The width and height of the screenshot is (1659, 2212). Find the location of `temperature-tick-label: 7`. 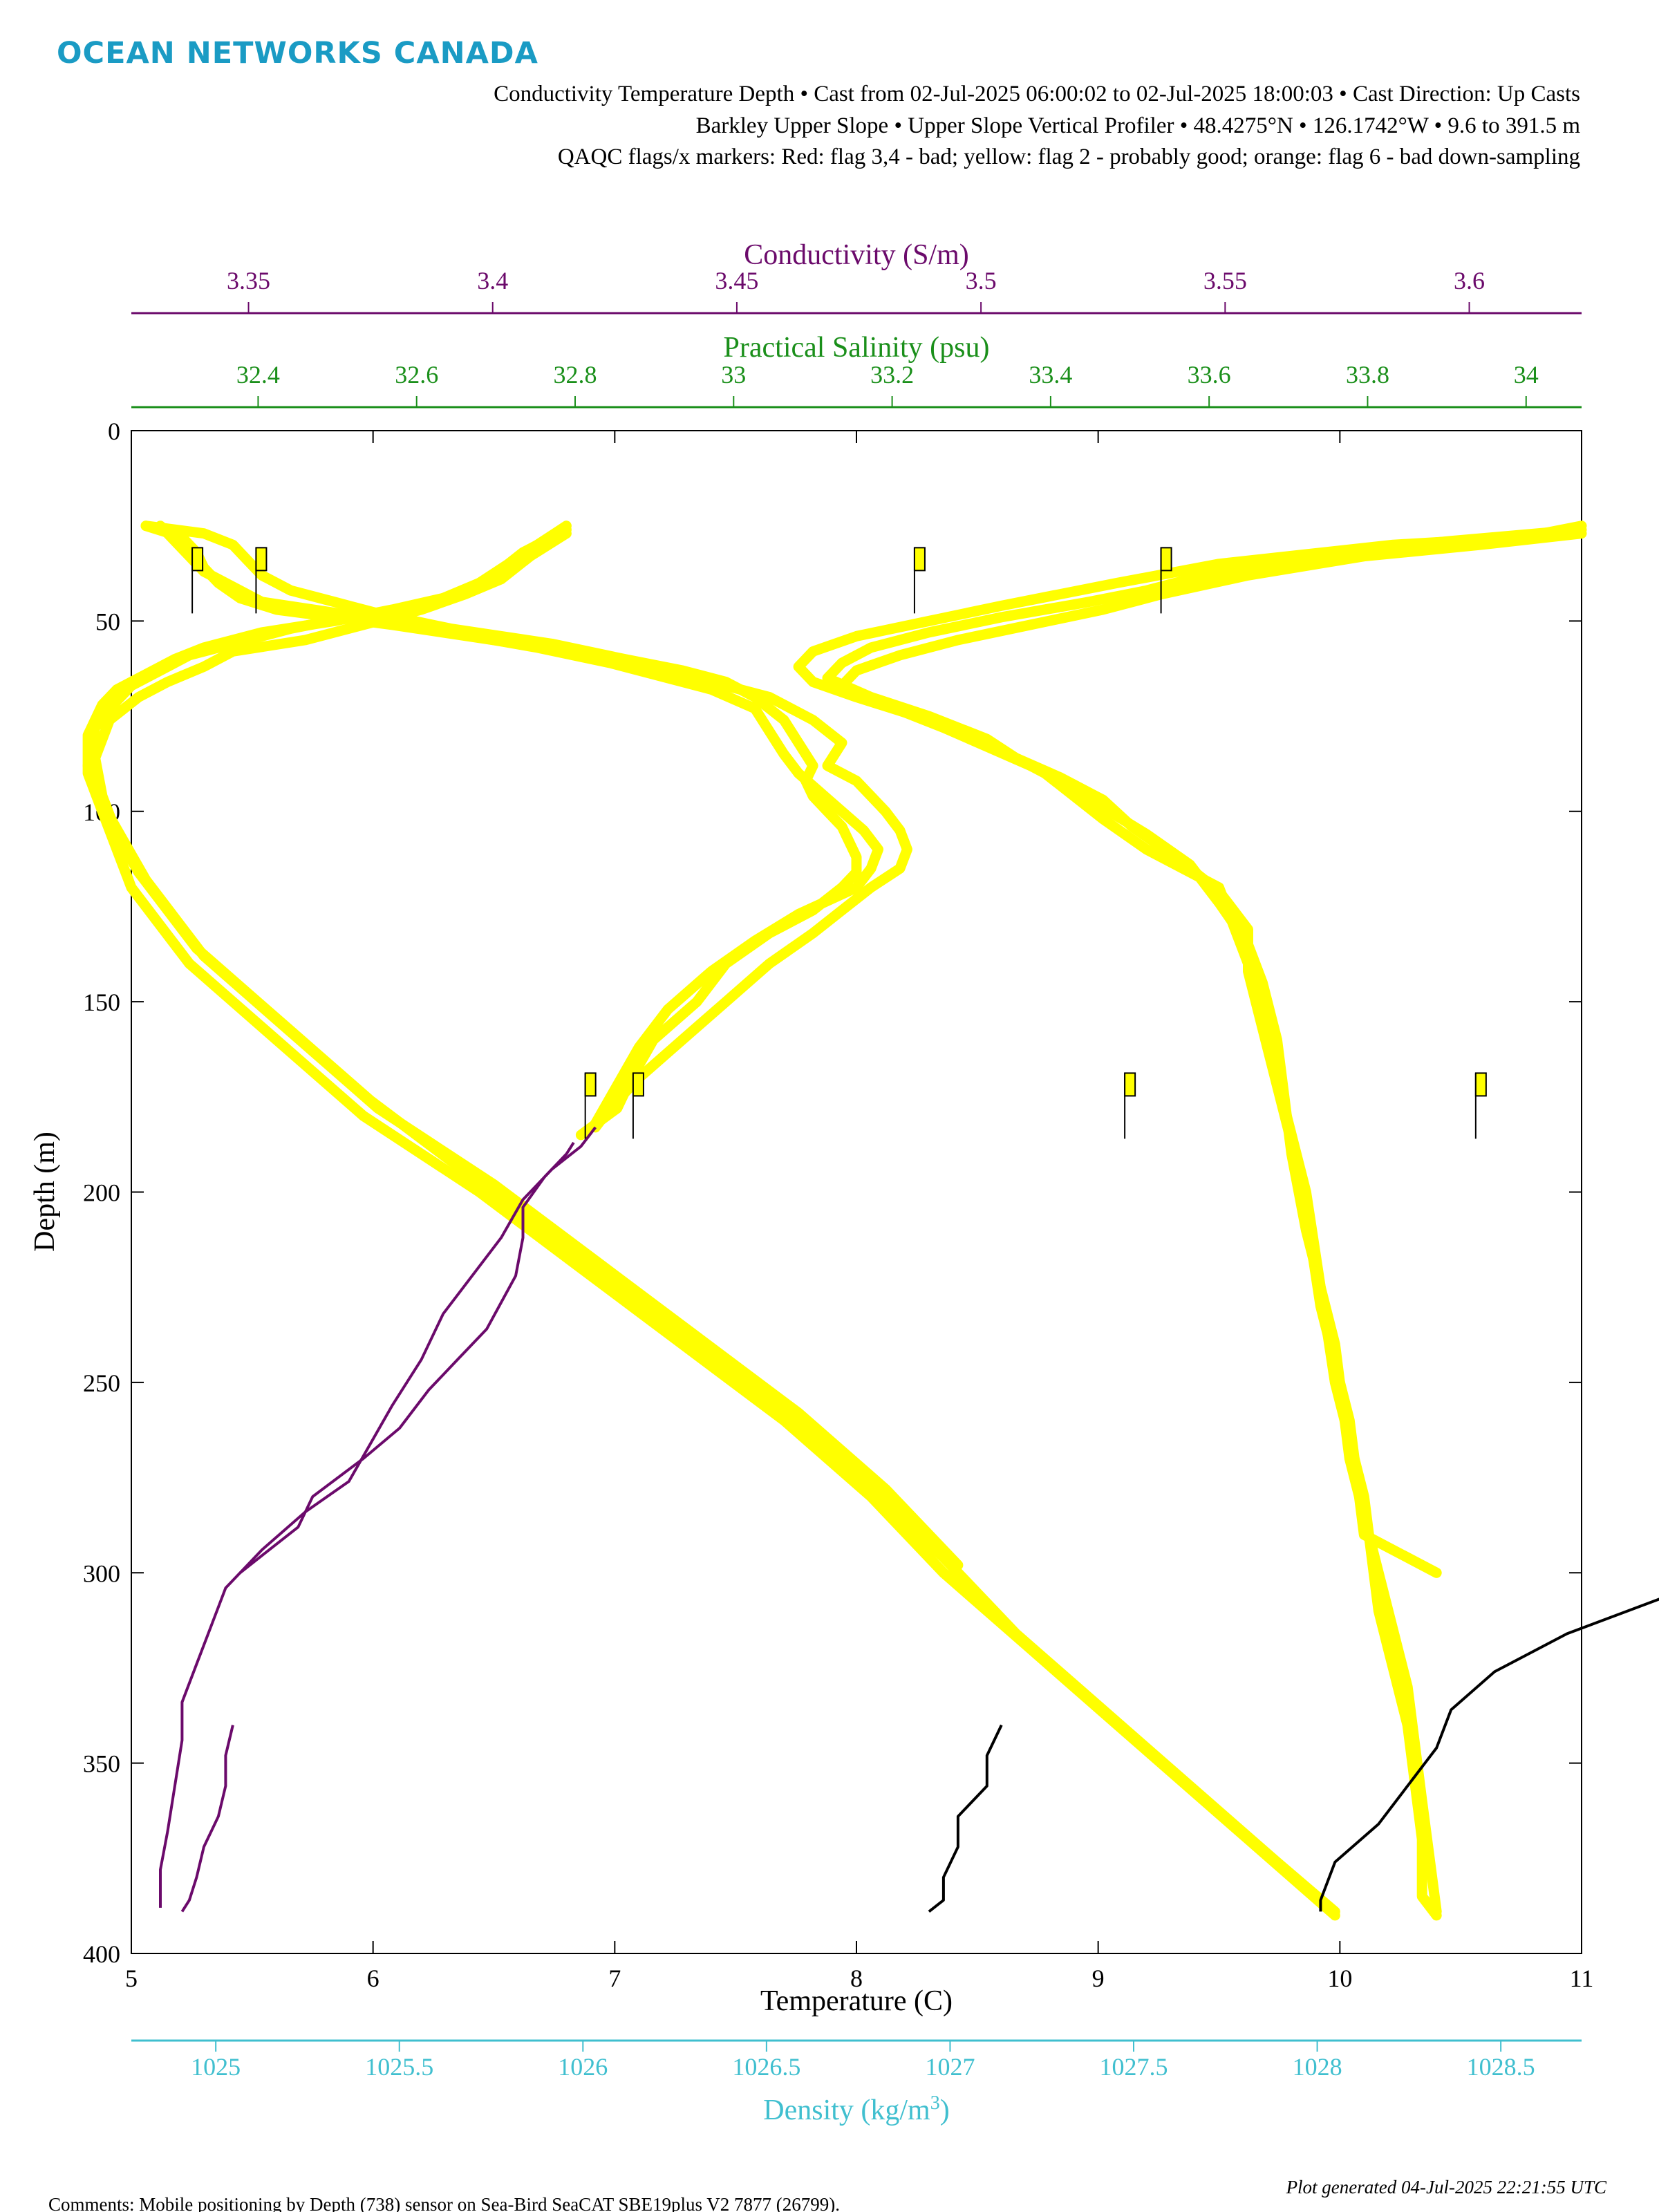

temperature-tick-label: 7 is located at coordinates (615, 1979).